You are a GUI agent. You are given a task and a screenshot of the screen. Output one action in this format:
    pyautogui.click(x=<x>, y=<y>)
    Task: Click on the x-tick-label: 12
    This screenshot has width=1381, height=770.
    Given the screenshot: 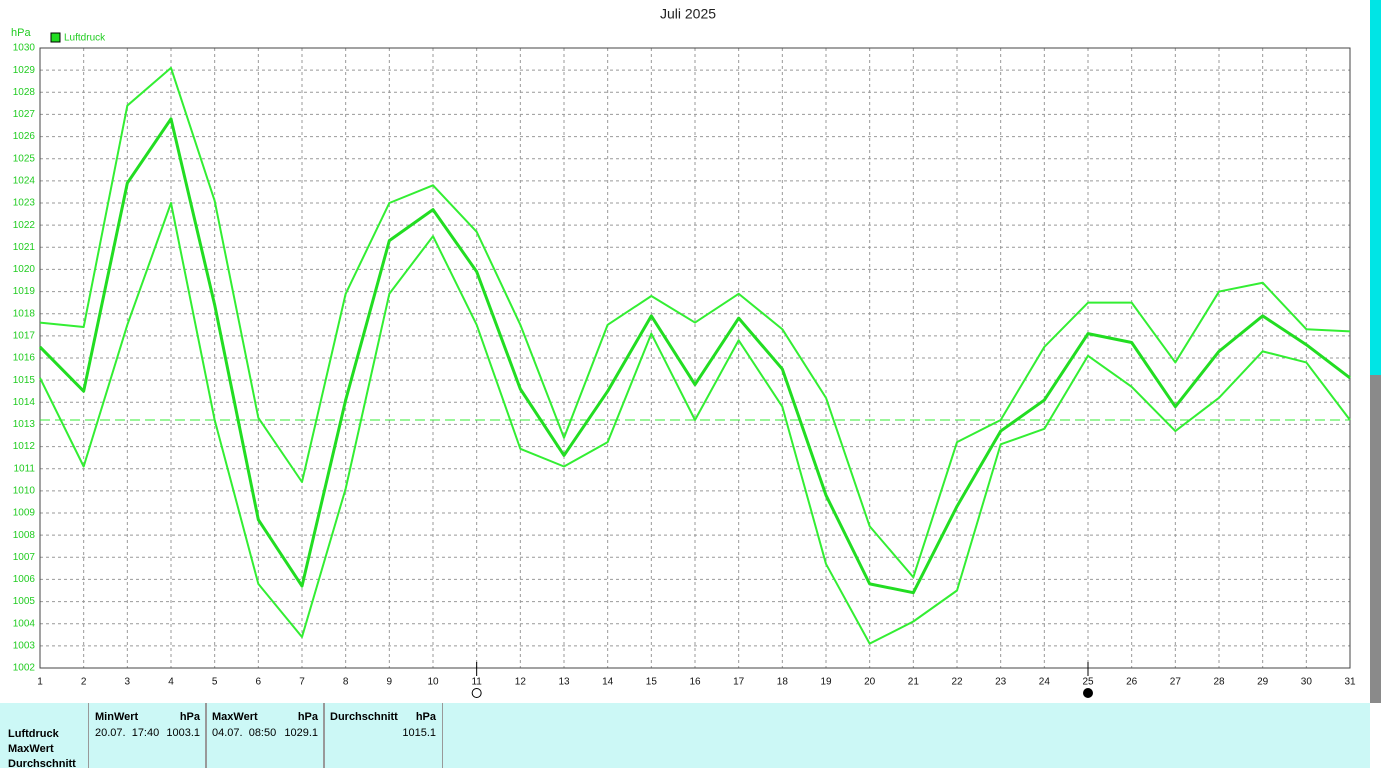 What is the action you would take?
    pyautogui.click(x=521, y=682)
    